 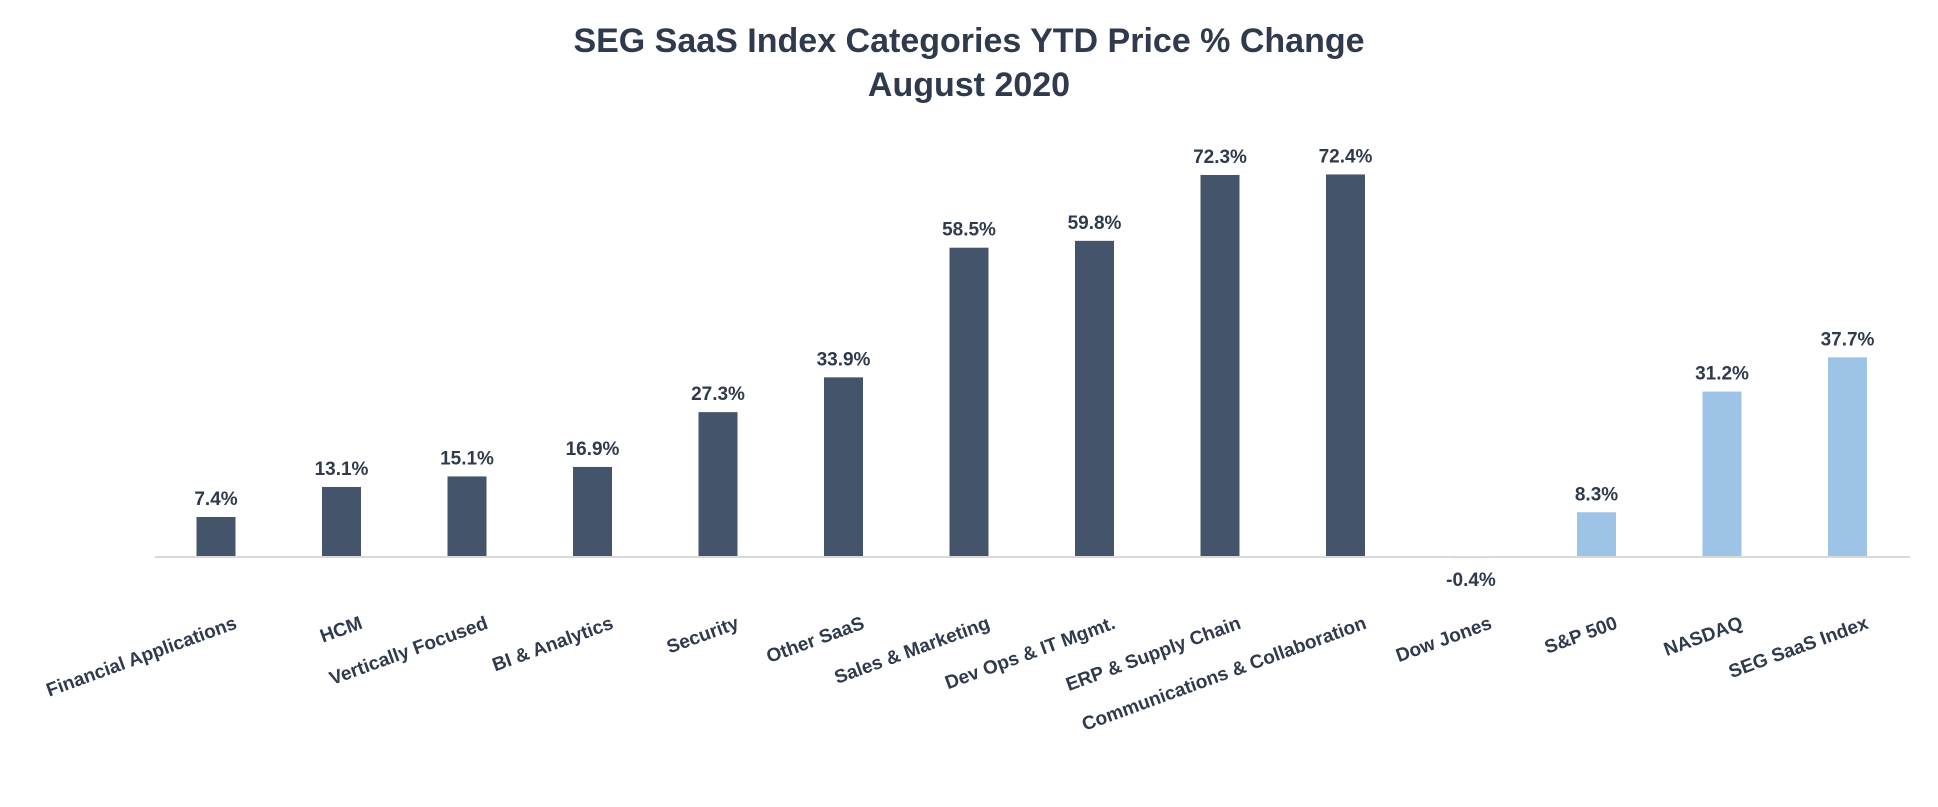 What do you see at coordinates (969, 230) in the screenshot?
I see `data-label: 58.5%` at bounding box center [969, 230].